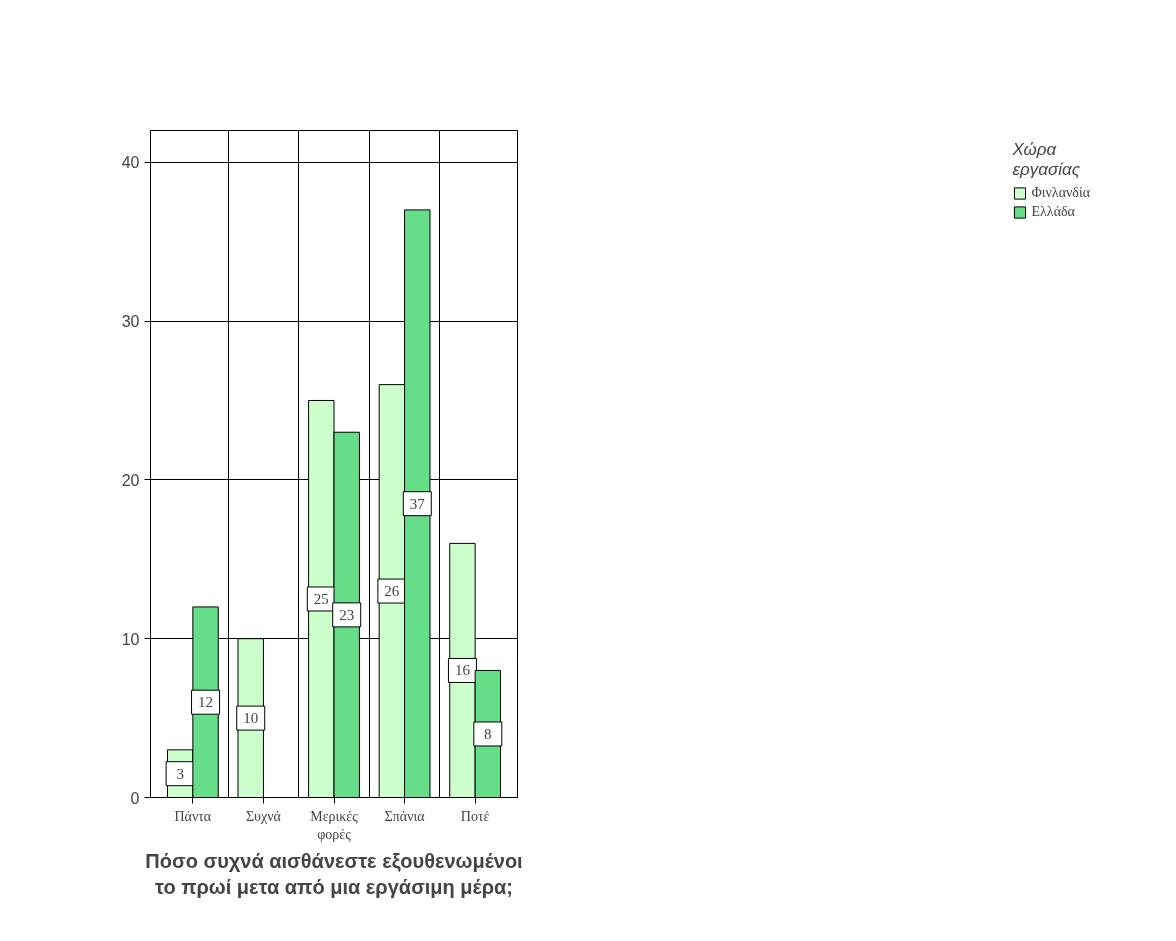 The width and height of the screenshot is (1176, 941). I want to click on data-label: 37, so click(417, 503).